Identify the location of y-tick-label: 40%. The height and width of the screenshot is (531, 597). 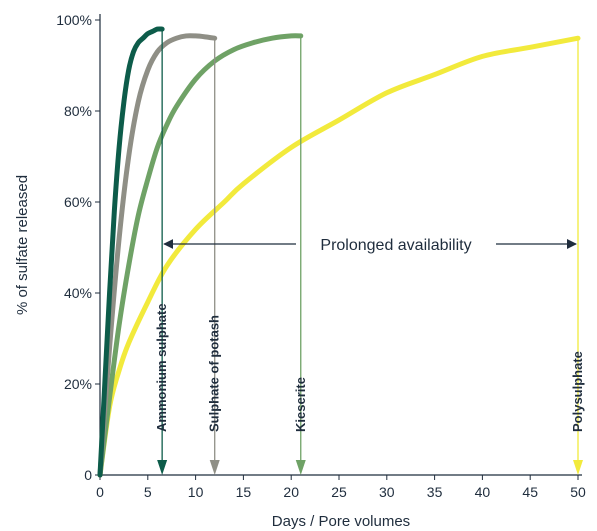
(78, 293).